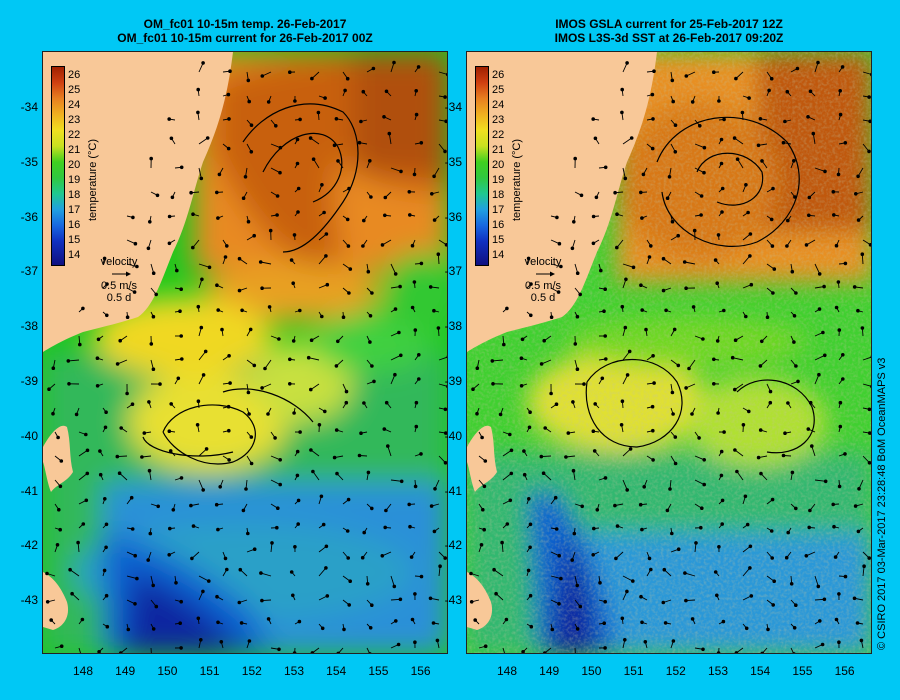 This screenshot has width=900, height=700. I want to click on latitude-tick-label: -38, so click(453, 326).